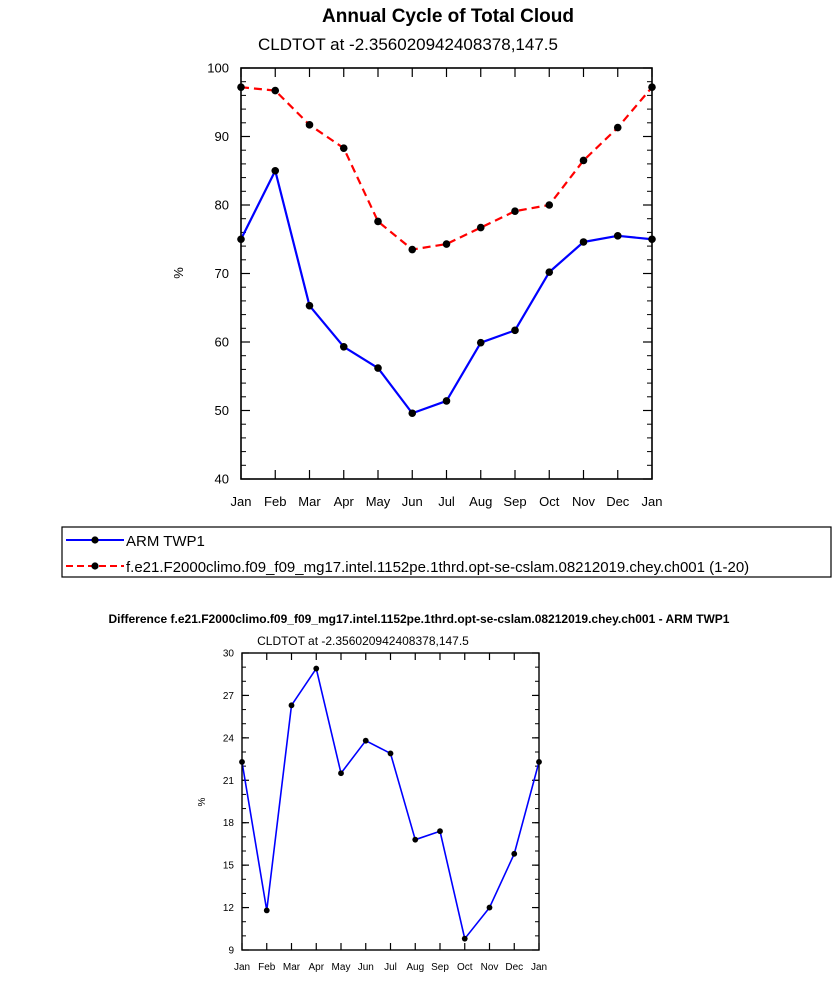 The width and height of the screenshot is (839, 981). Describe the element at coordinates (229, 781) in the screenshot. I see `y-tick-label: 21` at that location.